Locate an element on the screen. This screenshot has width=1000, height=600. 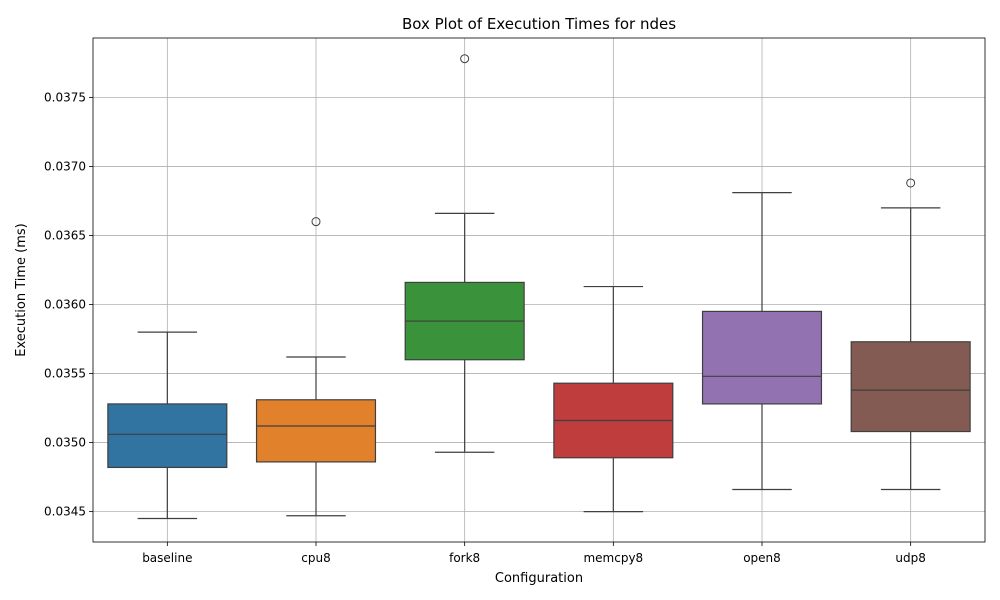
y-axis-label: Execution Time (ms) is located at coordinates (21, 289).